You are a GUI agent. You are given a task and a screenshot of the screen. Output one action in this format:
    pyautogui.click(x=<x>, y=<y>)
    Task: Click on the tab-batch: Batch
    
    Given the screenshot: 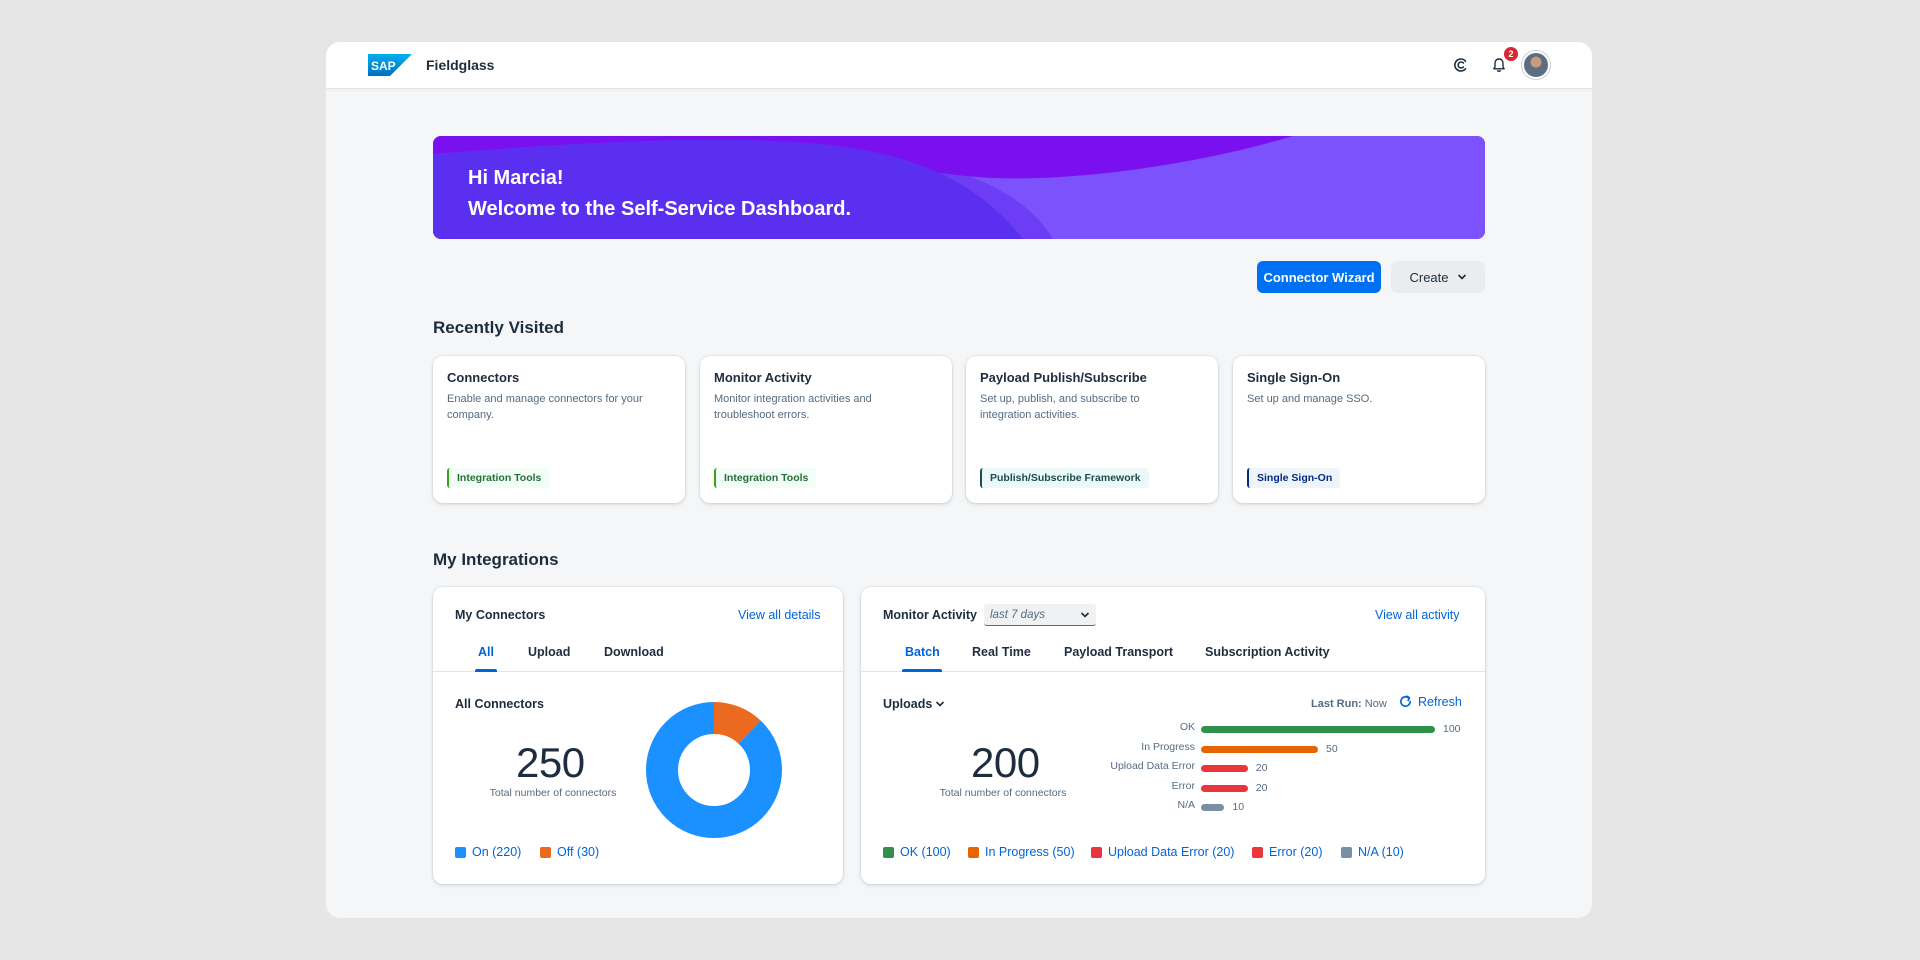 What is the action you would take?
    pyautogui.click(x=922, y=652)
    